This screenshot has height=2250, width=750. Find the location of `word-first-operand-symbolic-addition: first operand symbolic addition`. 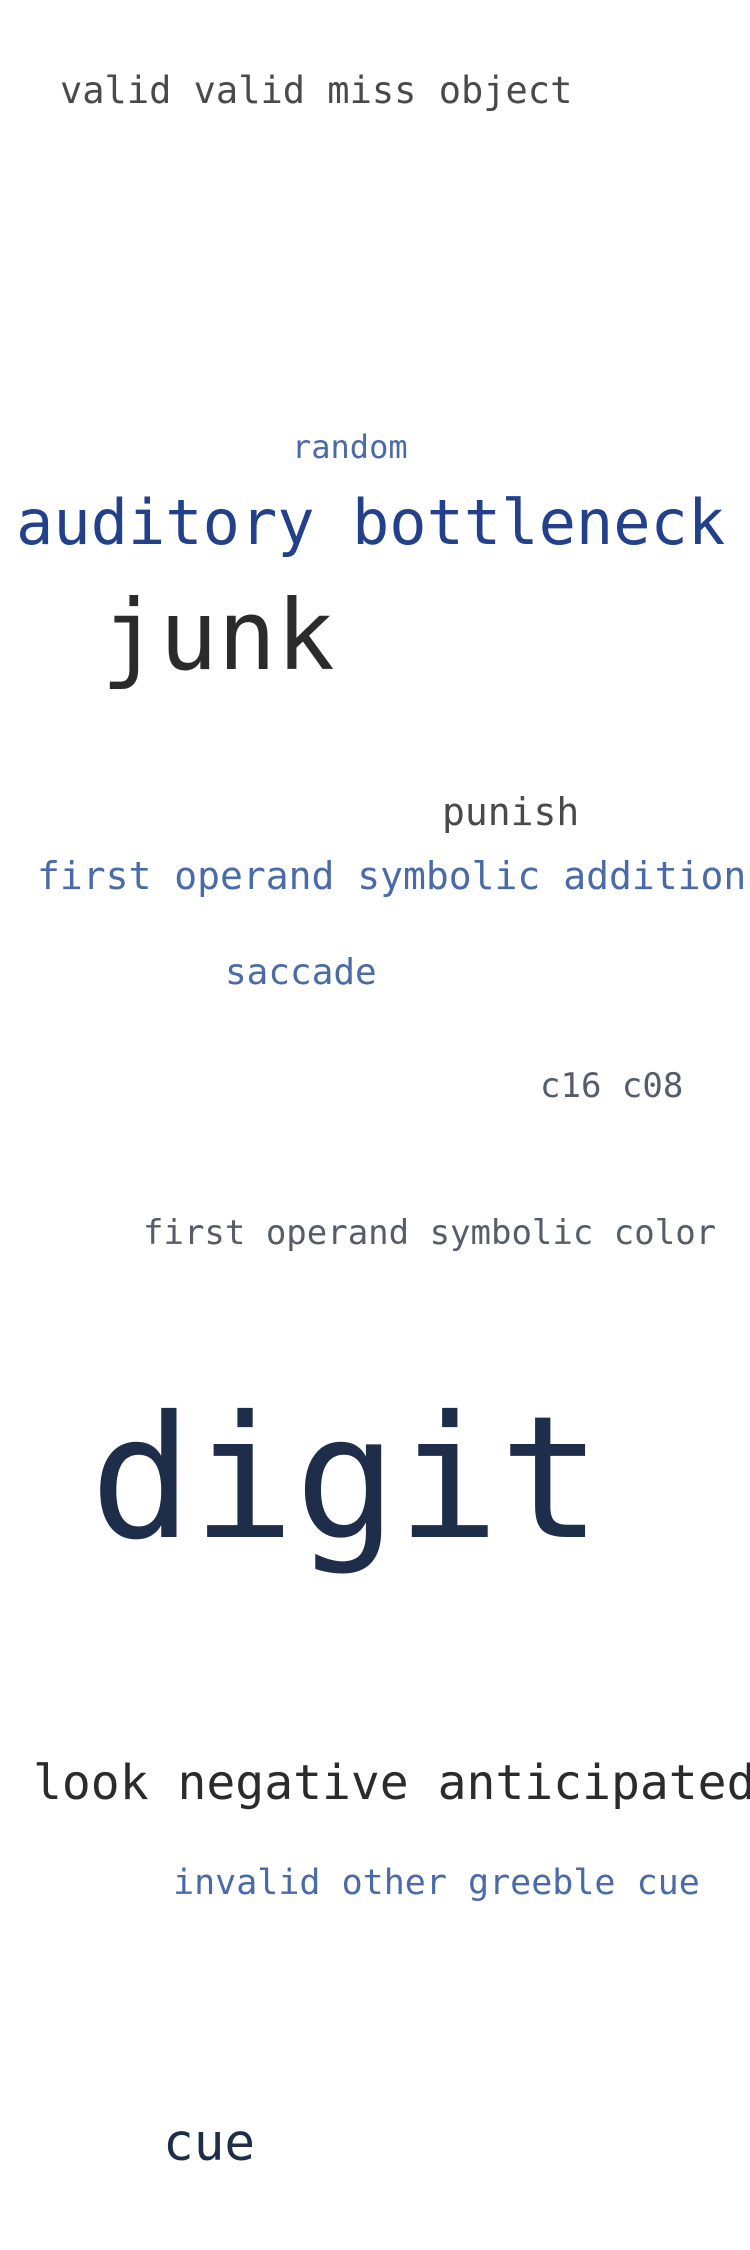

word-first-operand-symbolic-addition: first operand symbolic addition is located at coordinates (392, 876).